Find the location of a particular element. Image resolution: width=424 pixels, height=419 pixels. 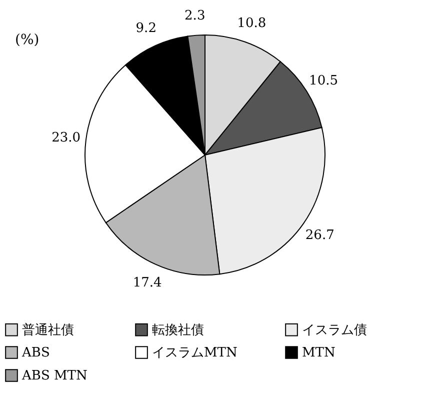

legend-label: 転換社債 is located at coordinates (178, 330).